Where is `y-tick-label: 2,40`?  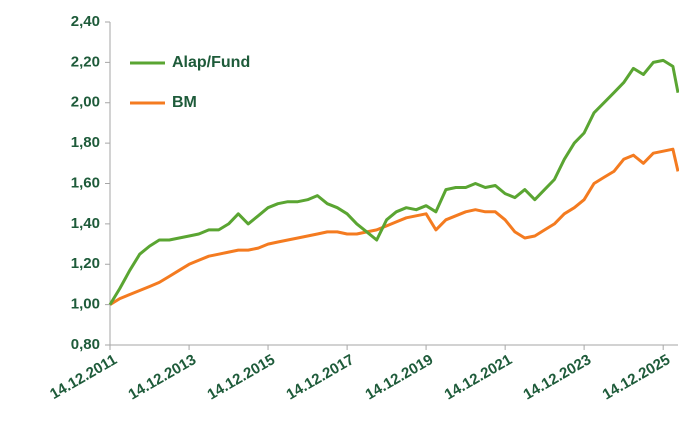 y-tick-label: 2,40 is located at coordinates (85, 21).